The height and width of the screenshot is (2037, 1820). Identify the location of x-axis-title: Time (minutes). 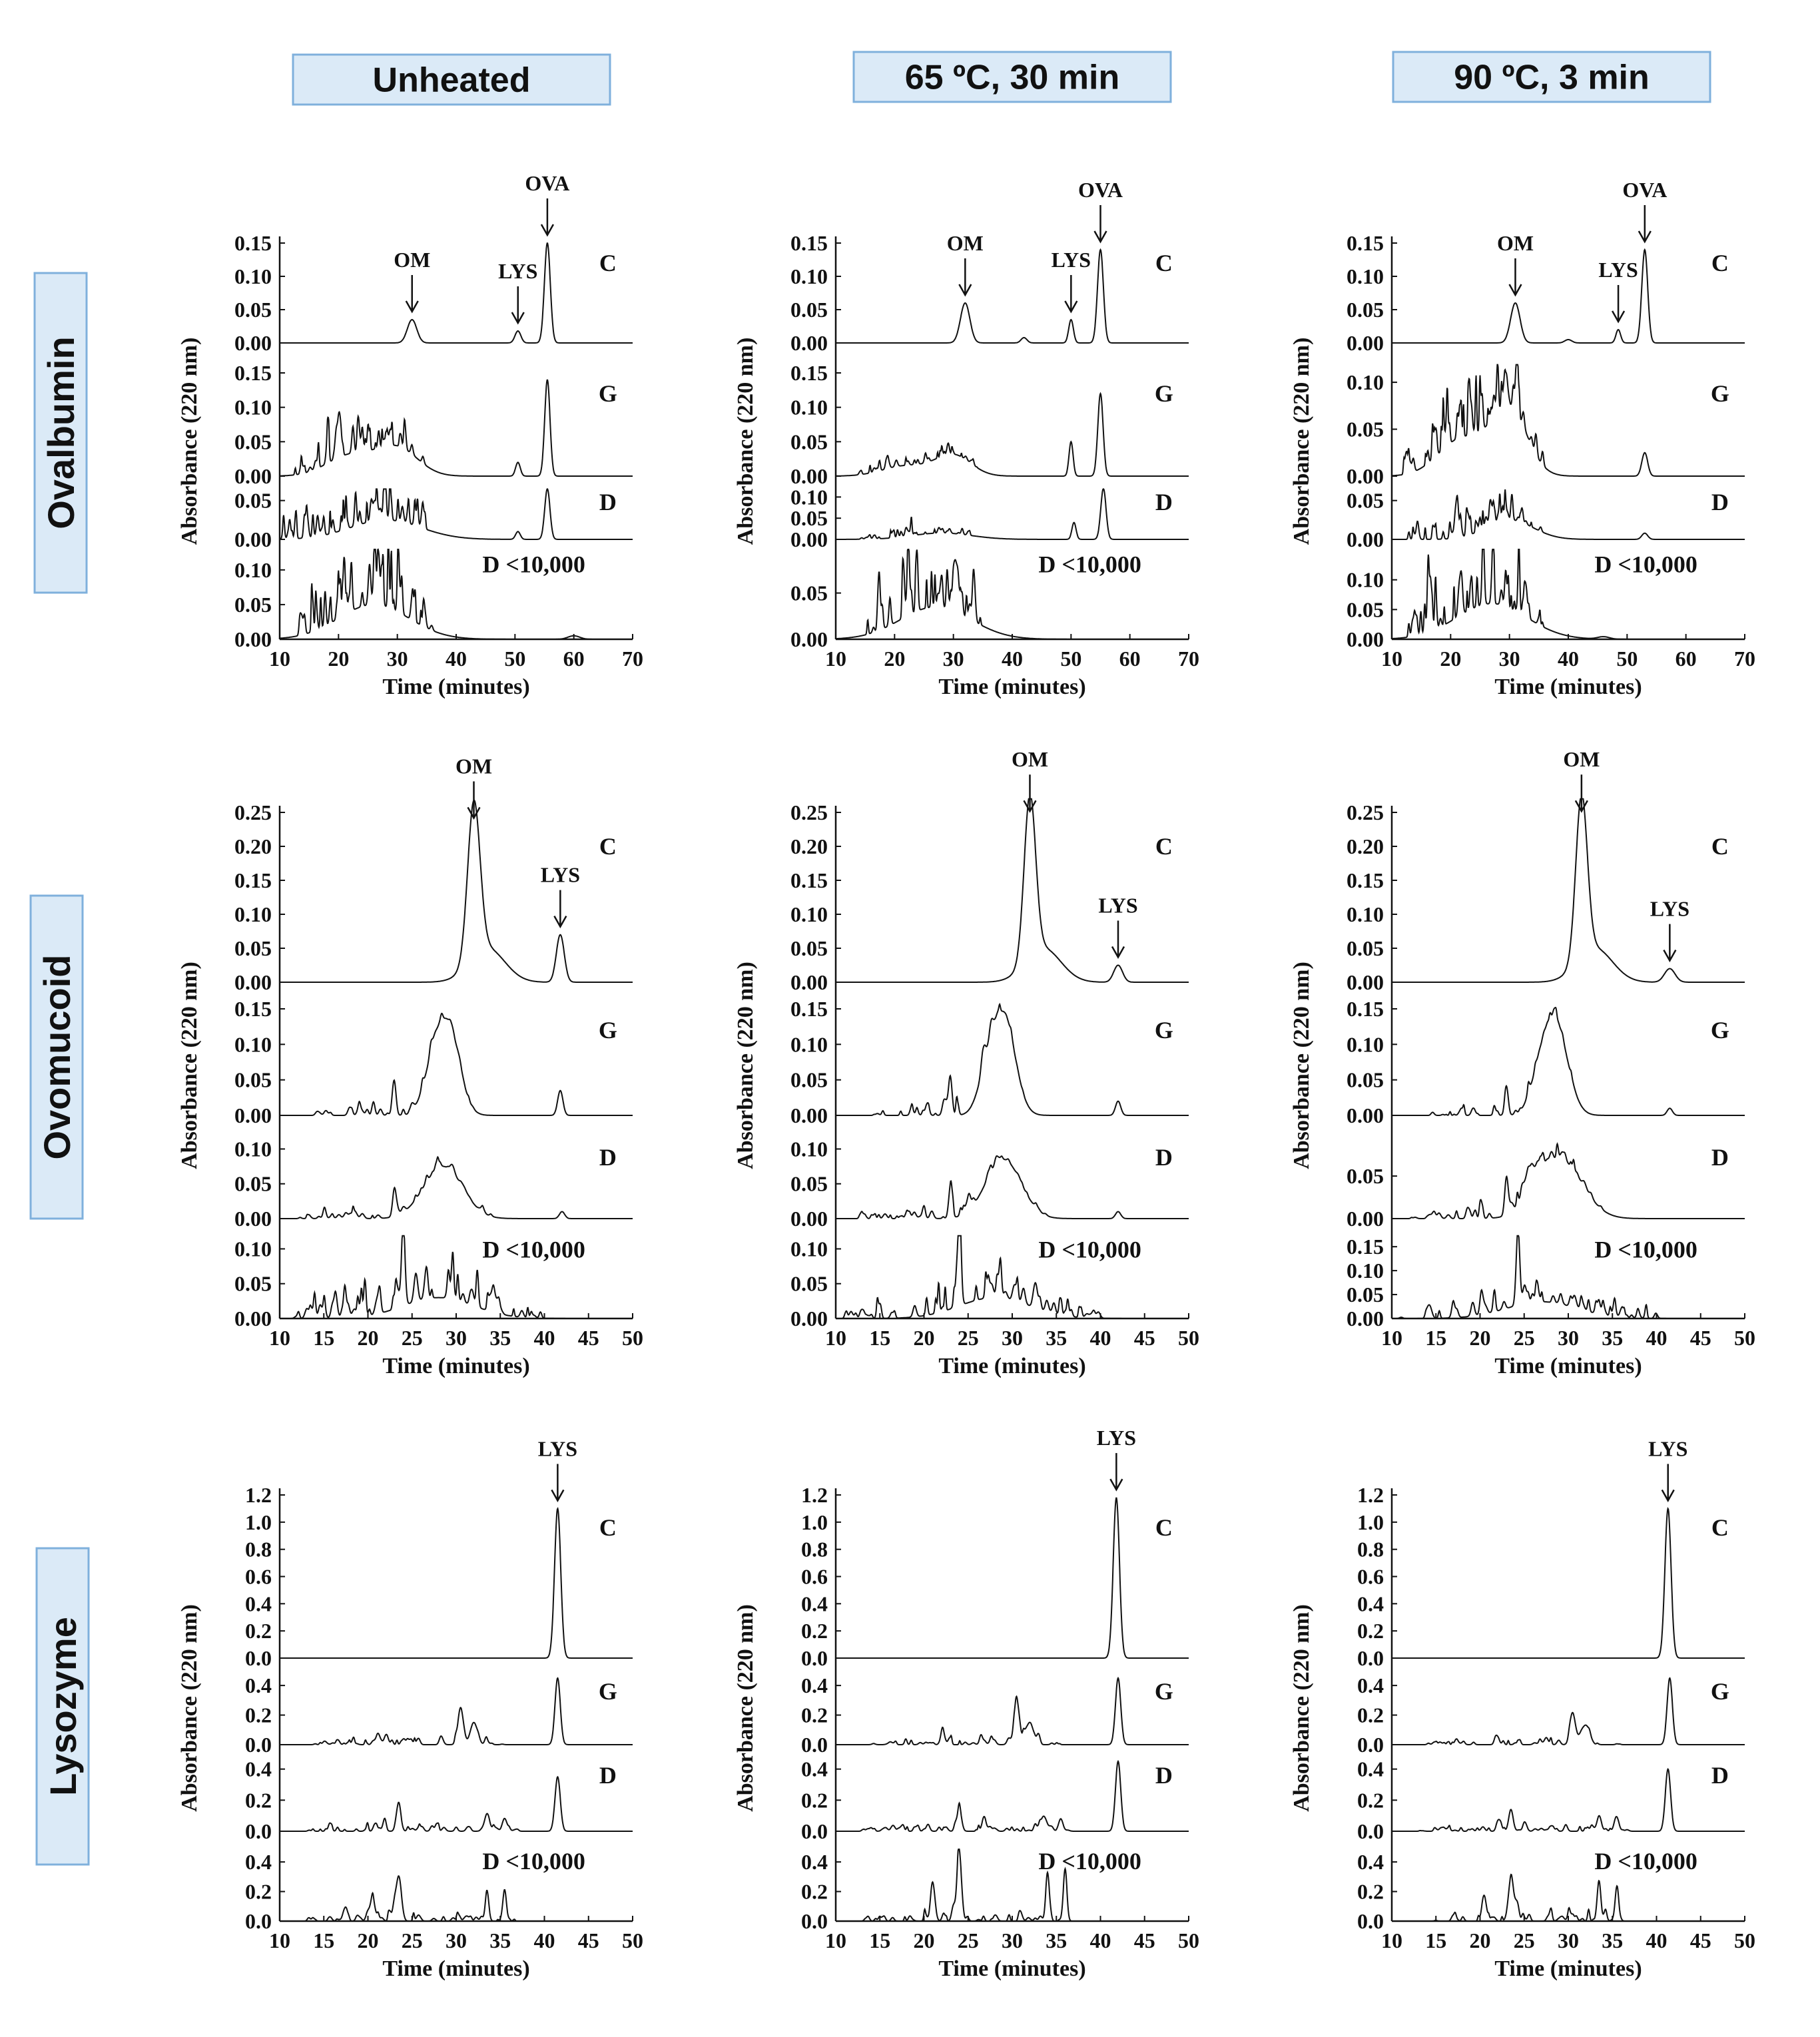
(1012, 687).